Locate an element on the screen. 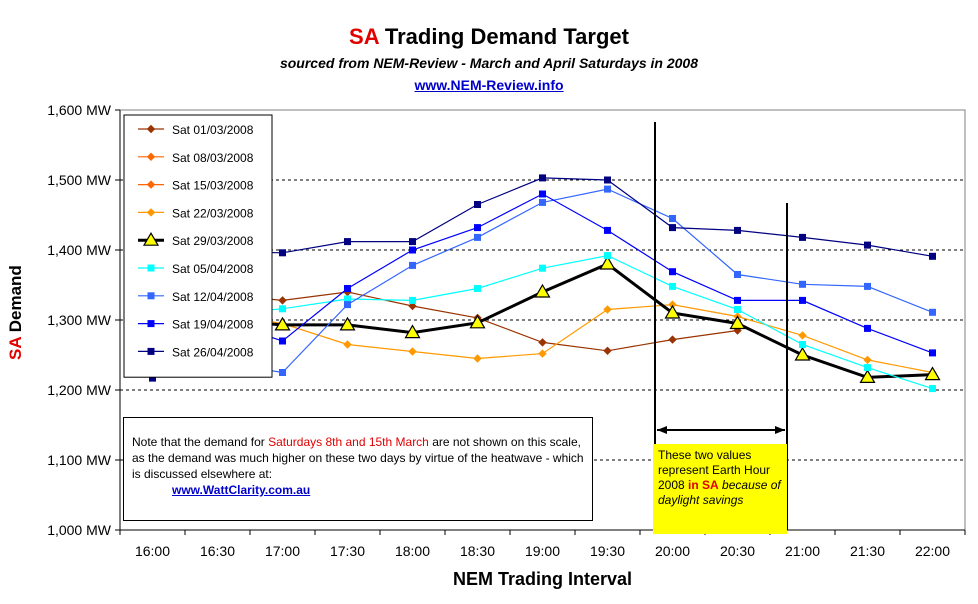 The width and height of the screenshot is (978, 604). legend-label: Sat 29/03/2008 is located at coordinates (213, 241).